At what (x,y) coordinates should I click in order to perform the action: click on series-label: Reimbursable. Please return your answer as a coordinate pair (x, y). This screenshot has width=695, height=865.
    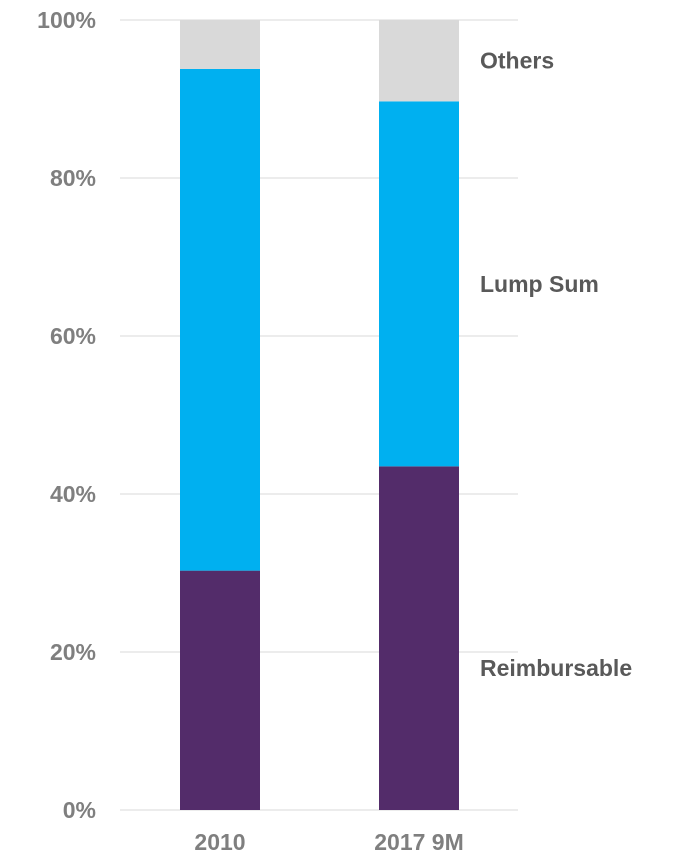
    Looking at the image, I should click on (556, 668).